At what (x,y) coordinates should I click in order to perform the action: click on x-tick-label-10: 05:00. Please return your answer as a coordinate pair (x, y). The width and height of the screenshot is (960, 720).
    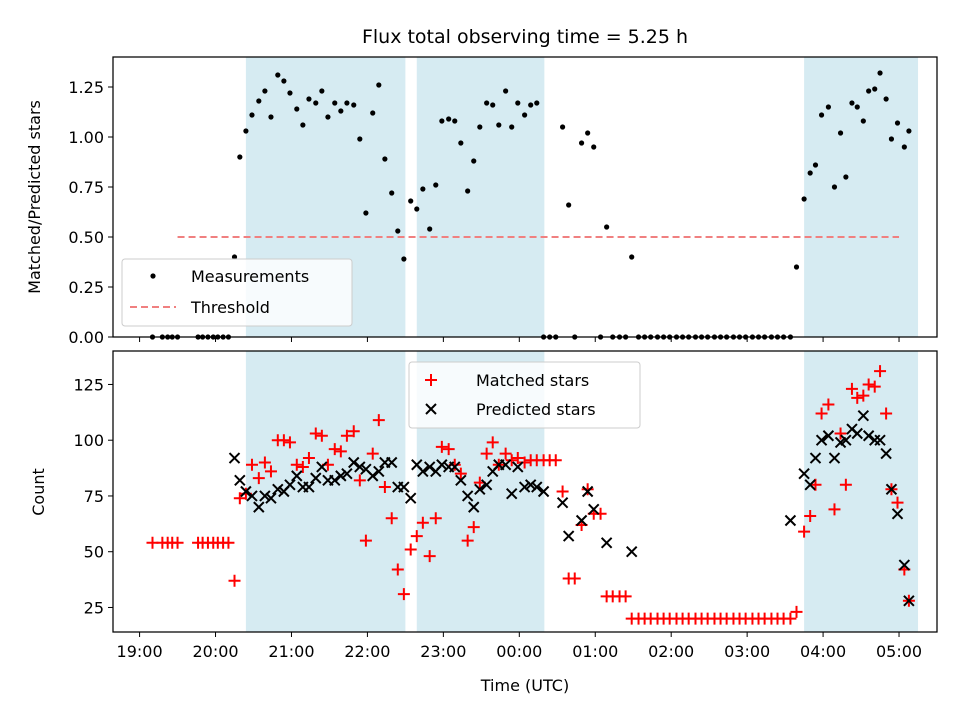
    Looking at the image, I should click on (899, 651).